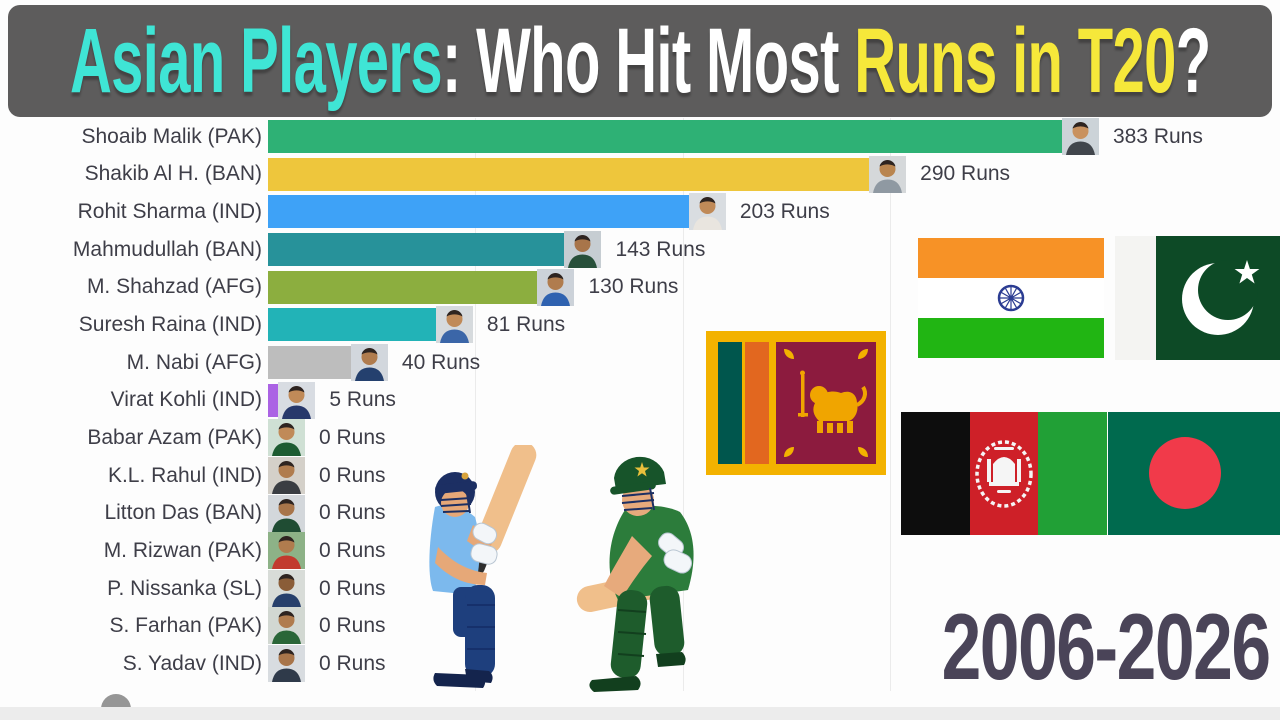 The width and height of the screenshot is (1280, 720). What do you see at coordinates (1014, 61) in the screenshot?
I see `title-segment: Runs in T20` at bounding box center [1014, 61].